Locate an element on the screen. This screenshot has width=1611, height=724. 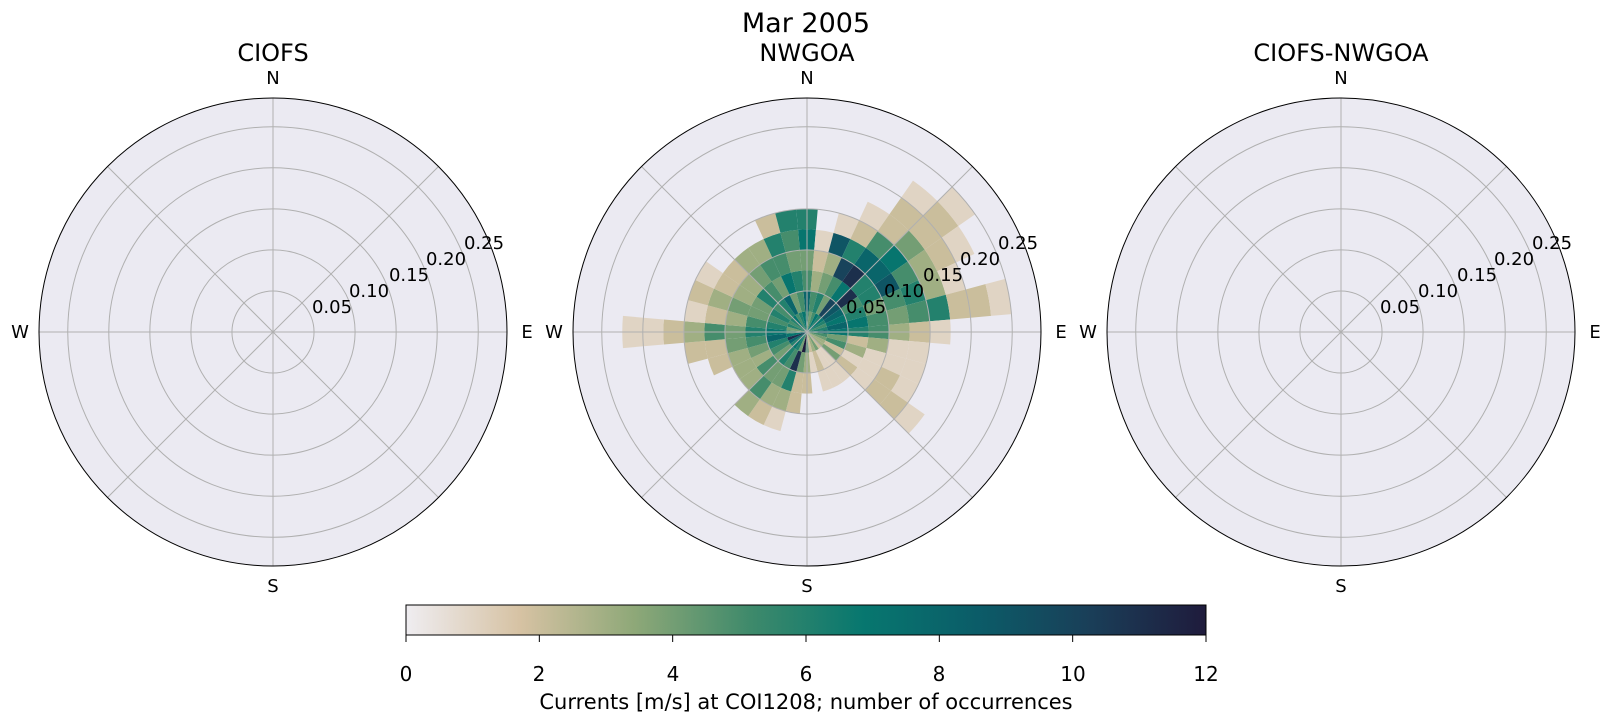
radial-tick-labels: 0.05 0.10 0.15 0.20 0.25 is located at coordinates (1476, 275).